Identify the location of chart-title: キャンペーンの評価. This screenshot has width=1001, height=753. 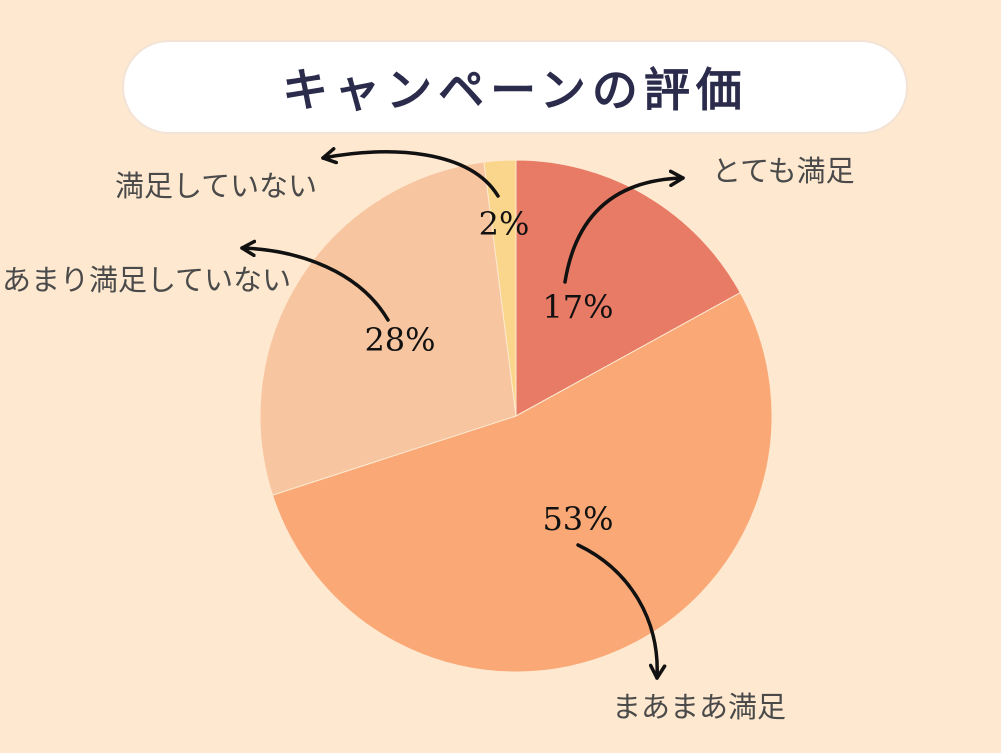
(515, 90).